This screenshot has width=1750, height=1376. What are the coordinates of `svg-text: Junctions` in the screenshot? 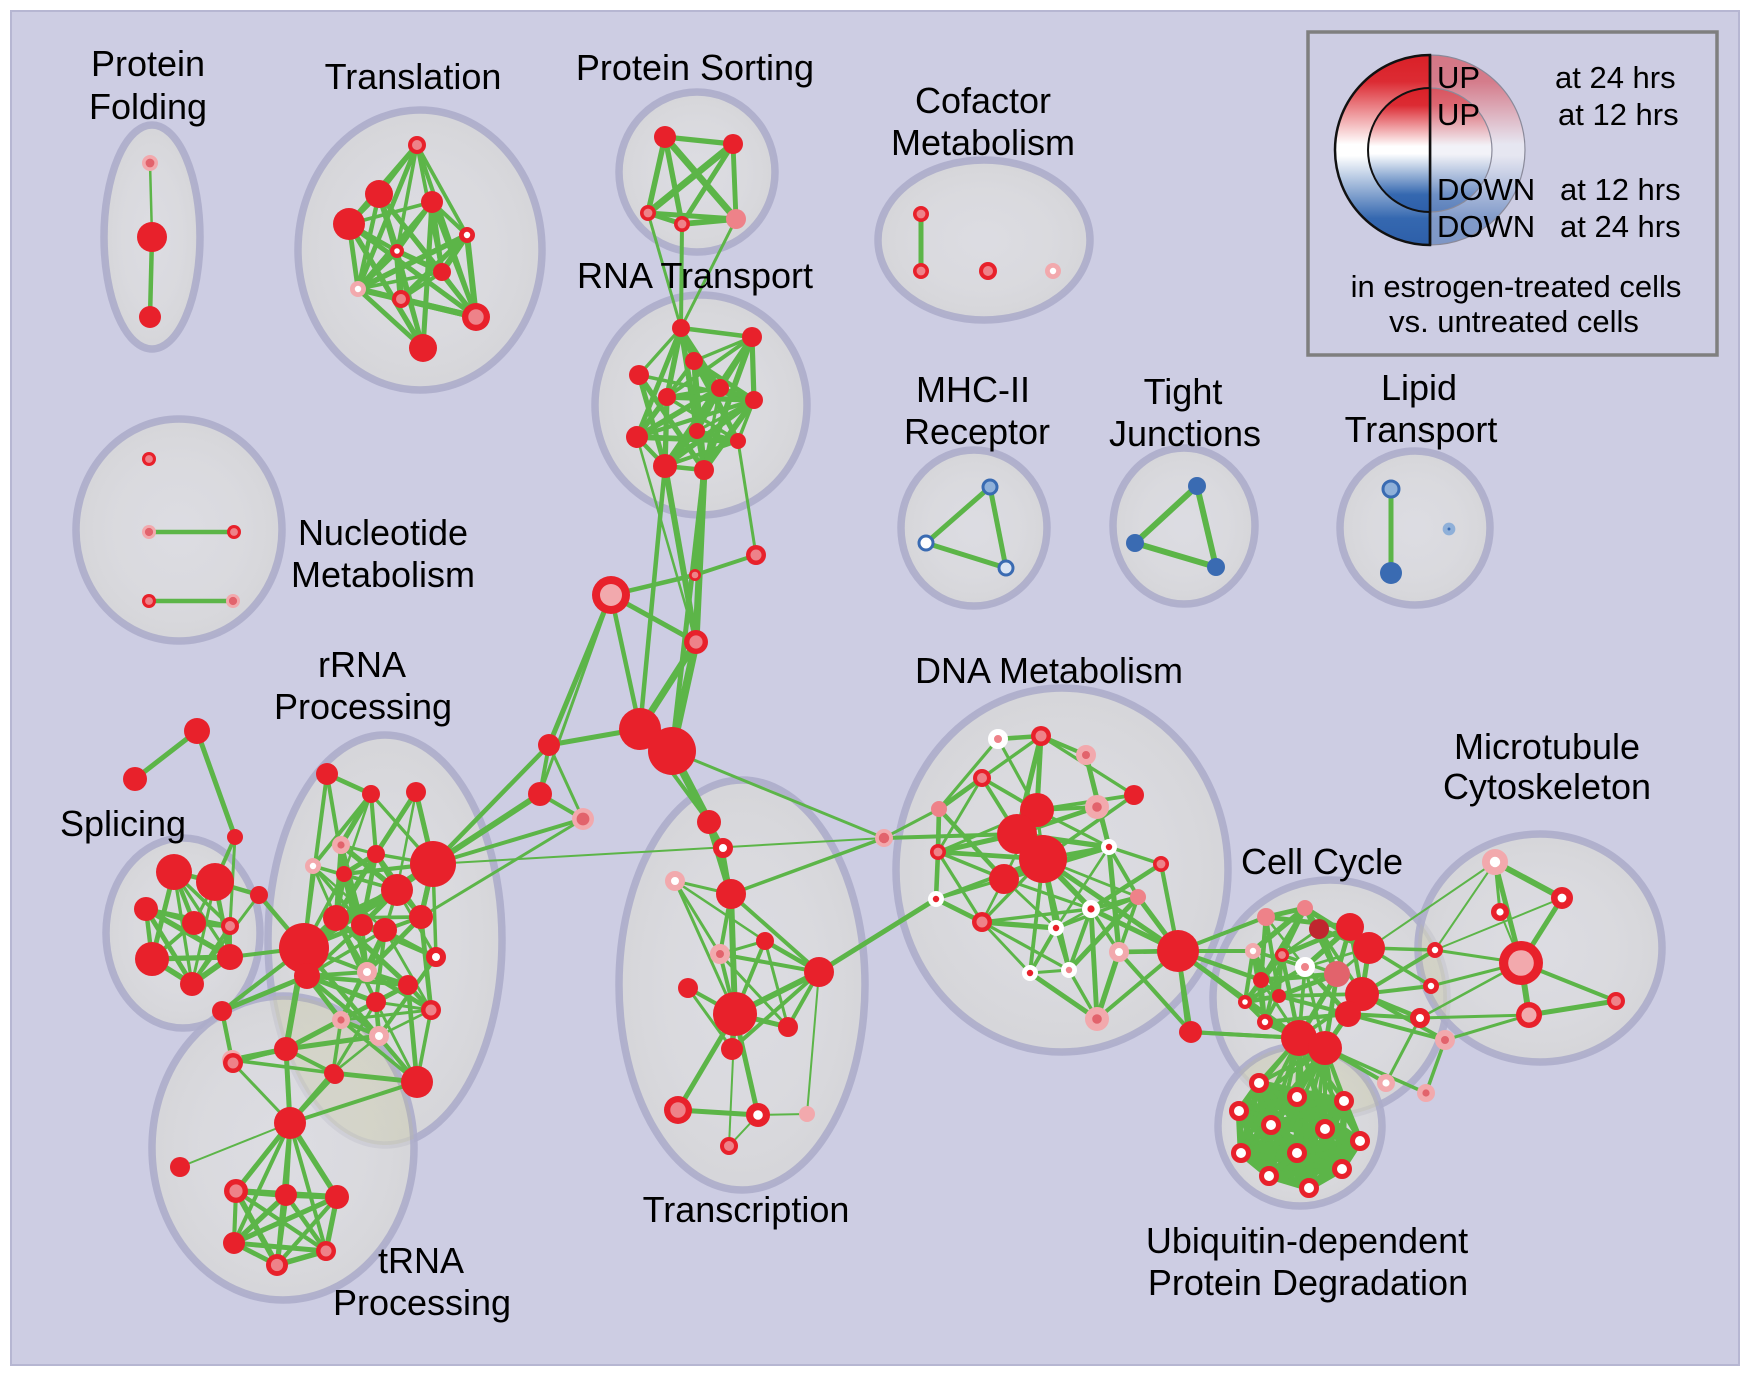 It's located at (1185, 433).